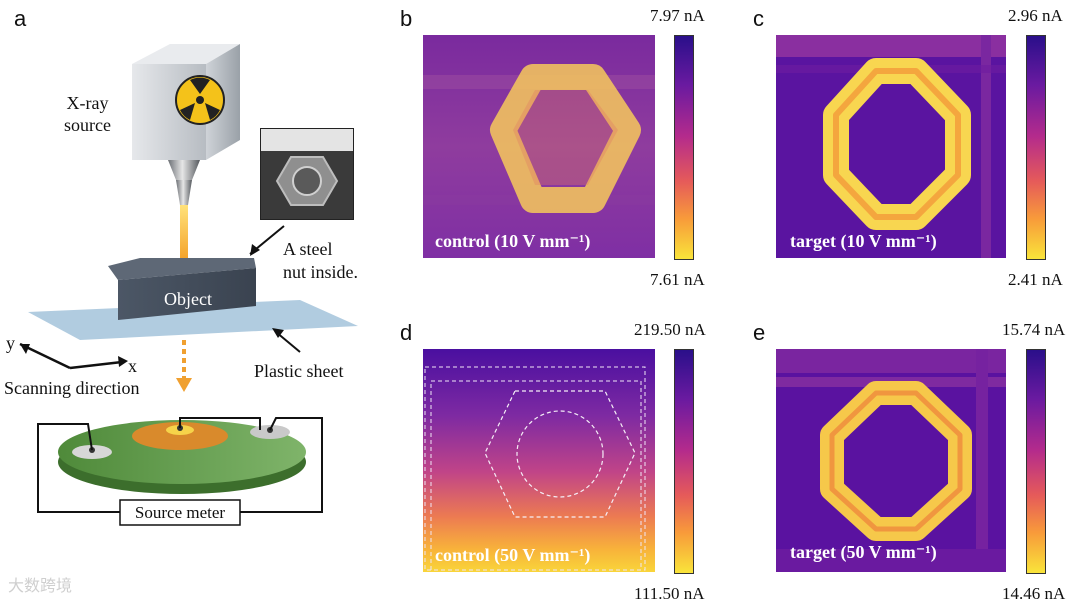 This screenshot has height=605, width=1080. Describe the element at coordinates (1036, 461) in the screenshot. I see `colorbar-e` at that location.